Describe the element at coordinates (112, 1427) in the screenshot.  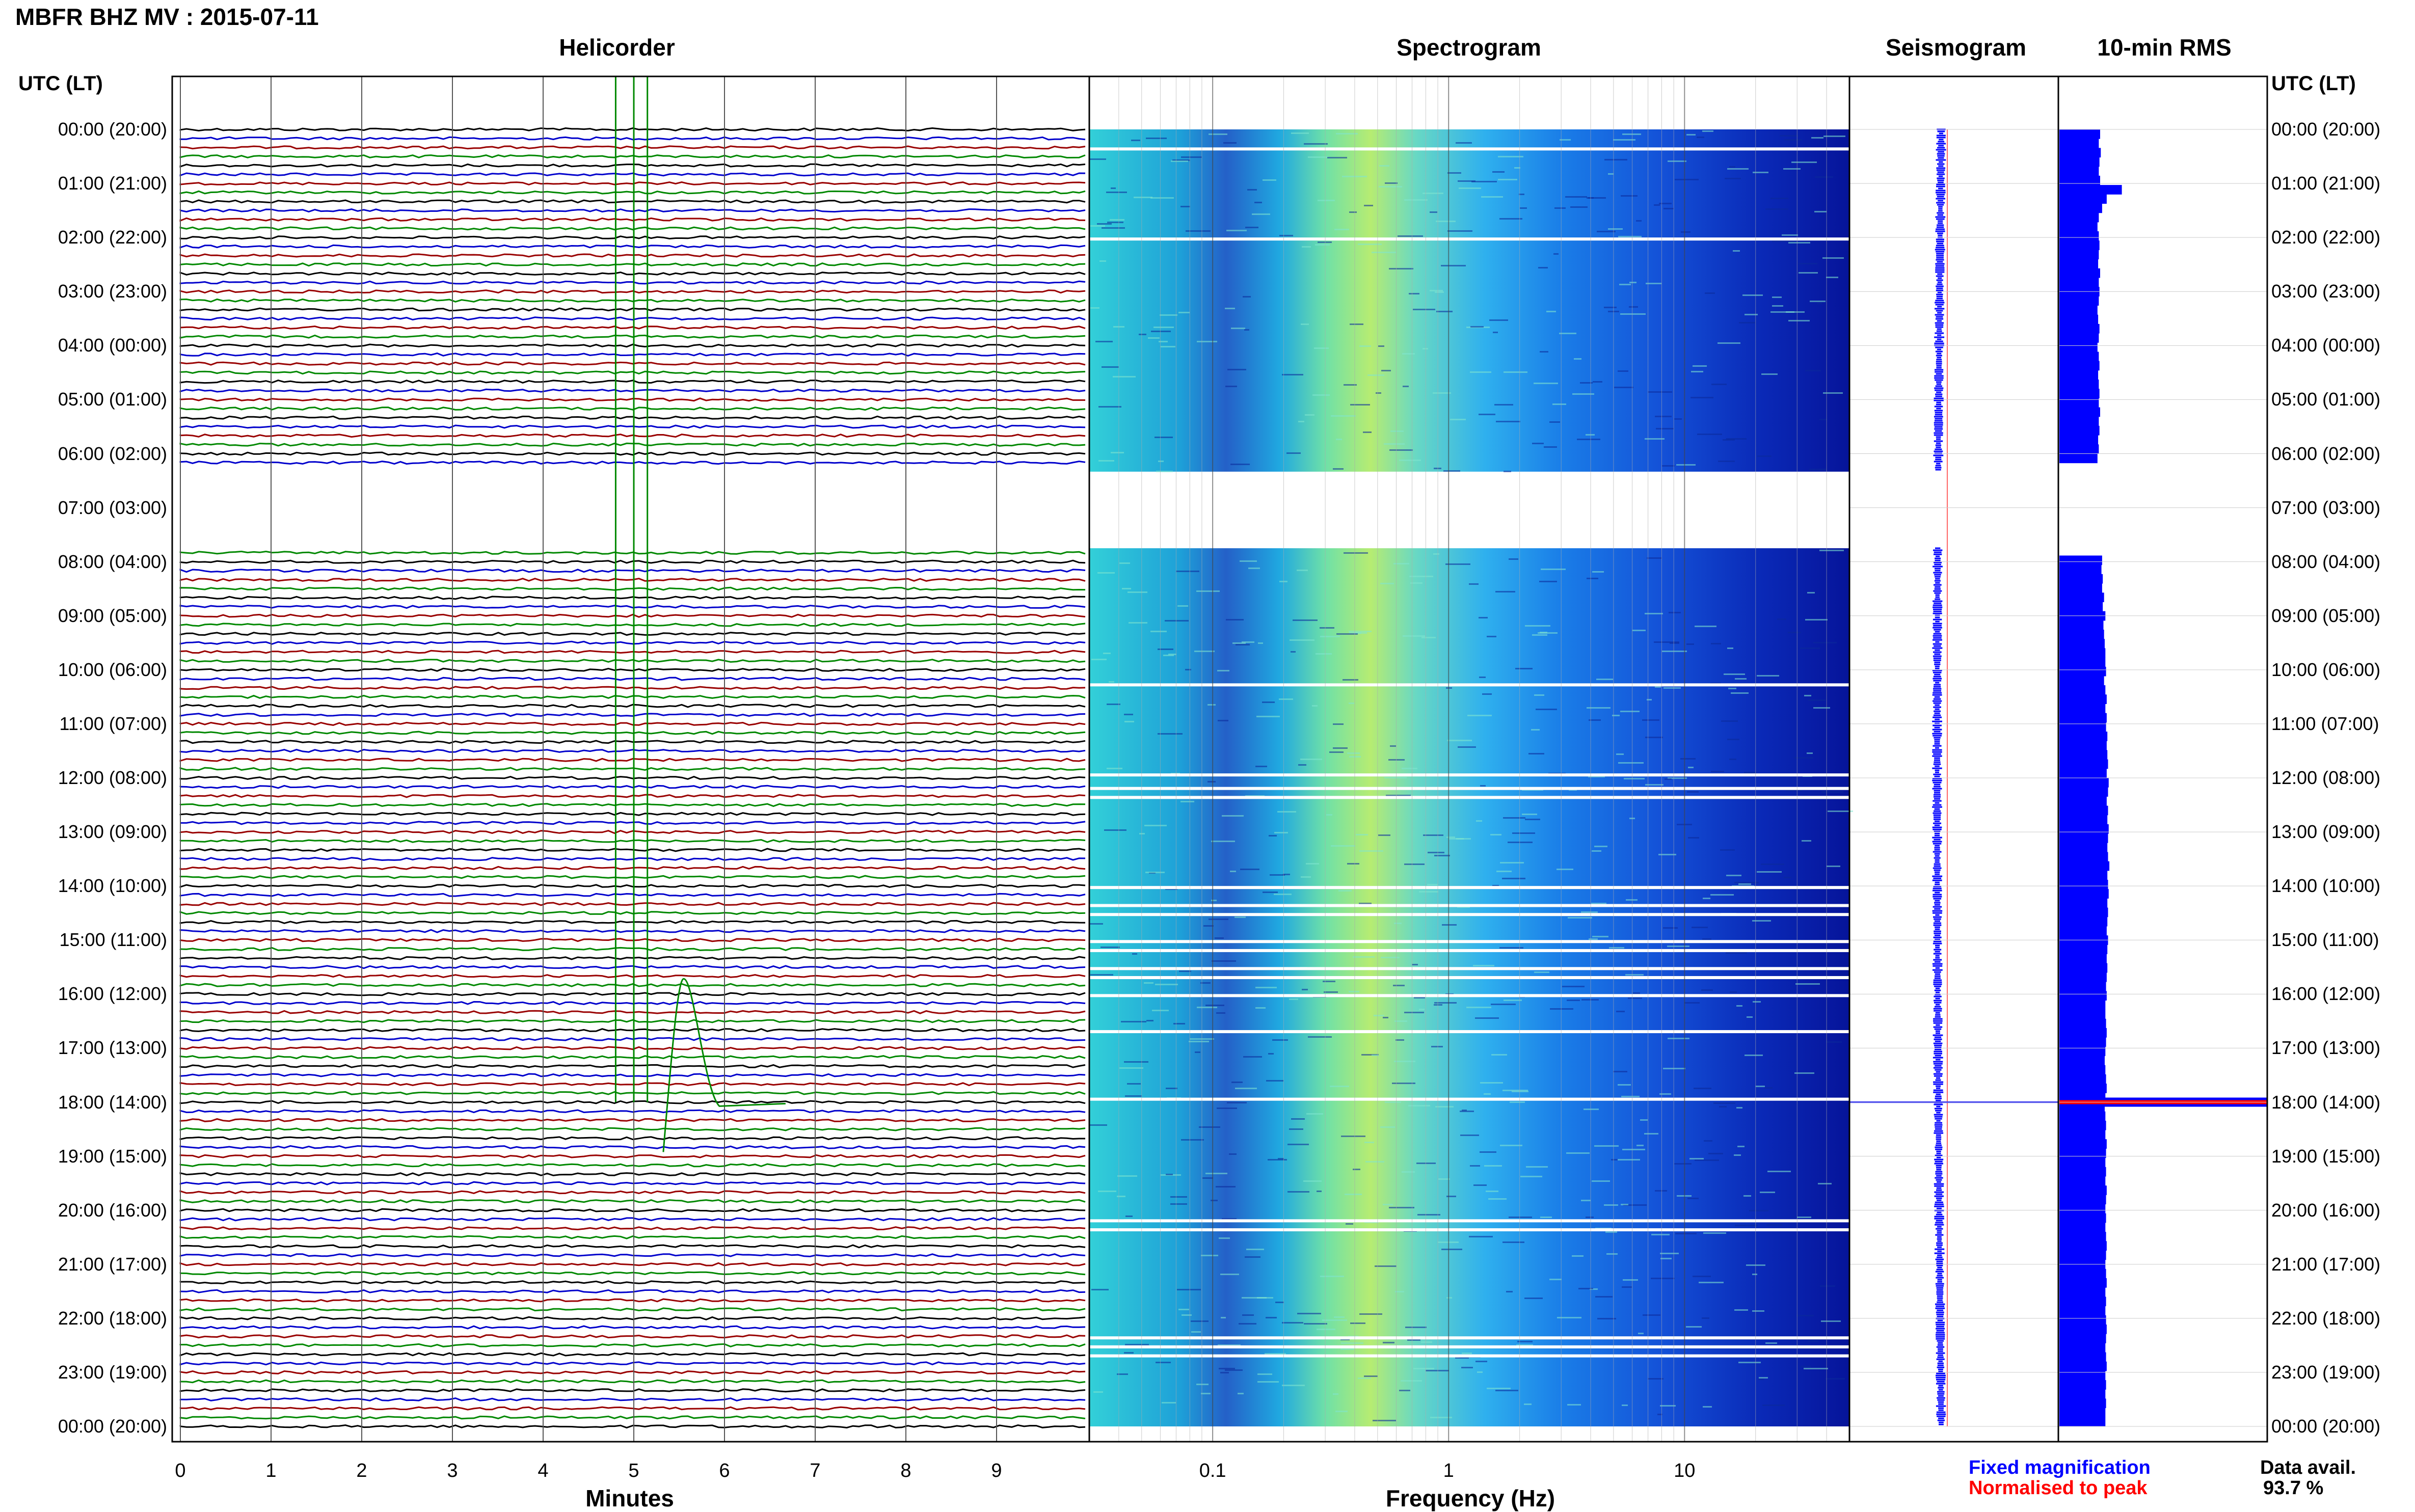
I see `time-label-left: 00:00 (20:00)` at that location.